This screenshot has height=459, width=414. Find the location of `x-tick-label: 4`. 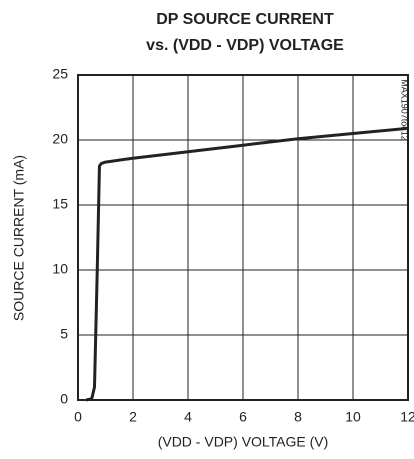

x-tick-label: 4 is located at coordinates (188, 417).